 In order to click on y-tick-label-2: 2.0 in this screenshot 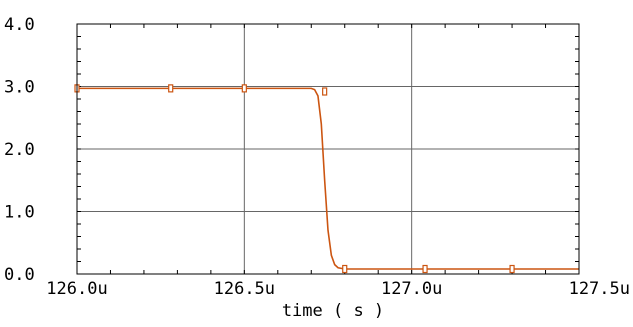, I will do `click(19, 150)`.